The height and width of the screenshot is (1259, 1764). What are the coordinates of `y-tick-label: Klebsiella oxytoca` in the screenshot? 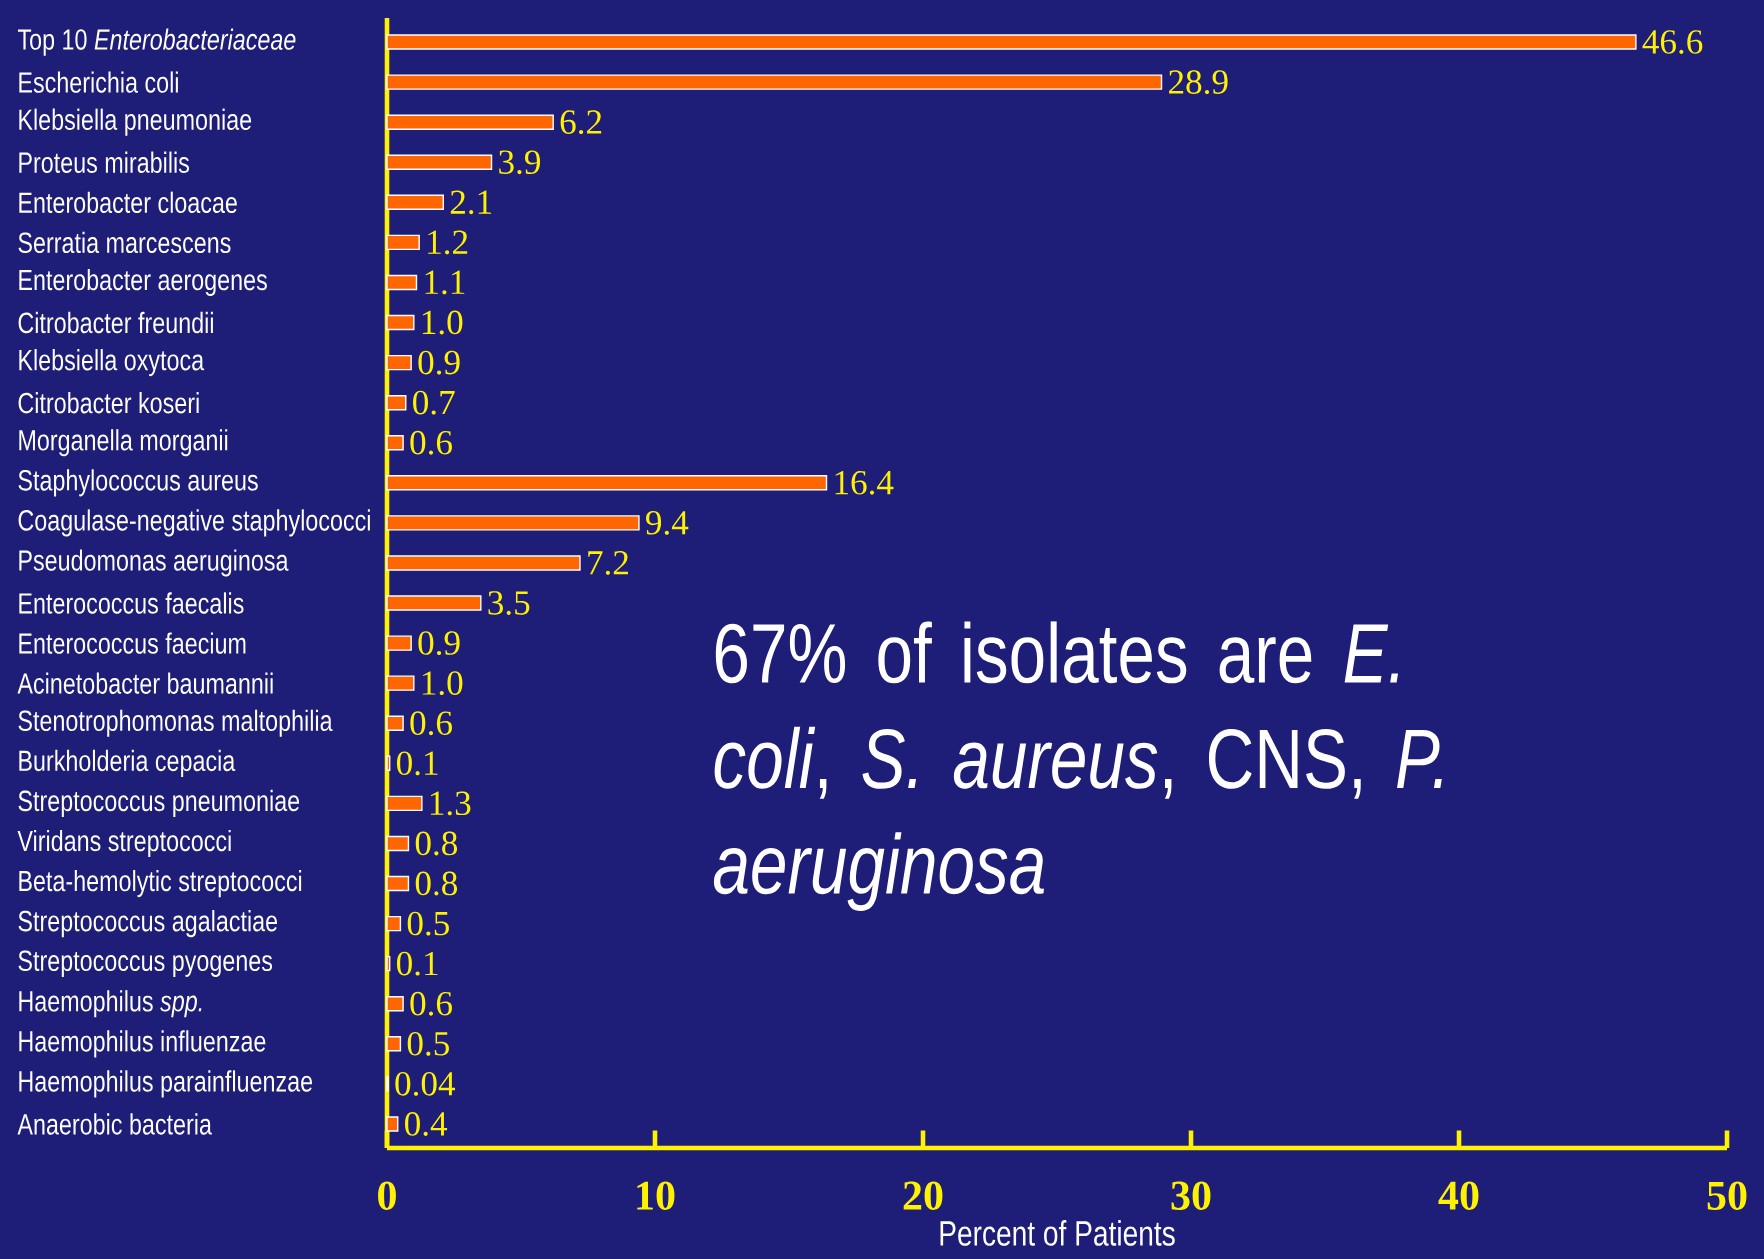 It's located at (112, 363).